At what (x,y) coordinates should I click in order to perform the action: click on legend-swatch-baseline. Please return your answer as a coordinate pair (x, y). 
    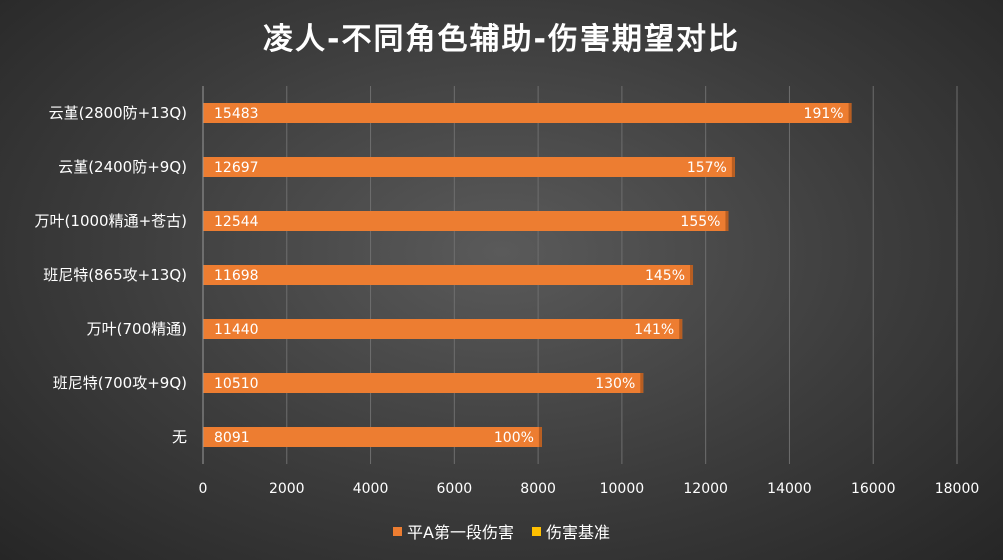
    Looking at the image, I should click on (536, 531).